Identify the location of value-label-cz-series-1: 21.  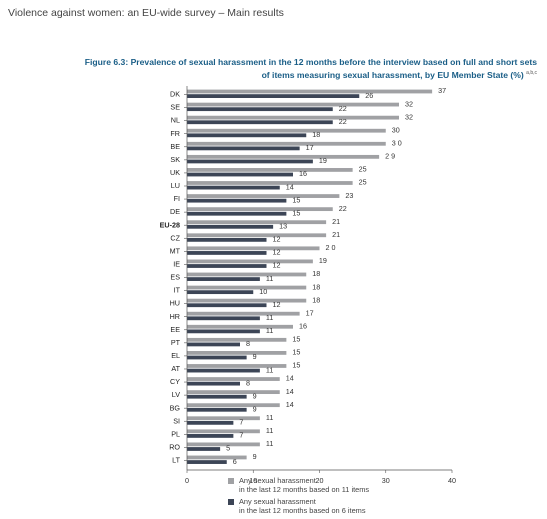
(336, 234).